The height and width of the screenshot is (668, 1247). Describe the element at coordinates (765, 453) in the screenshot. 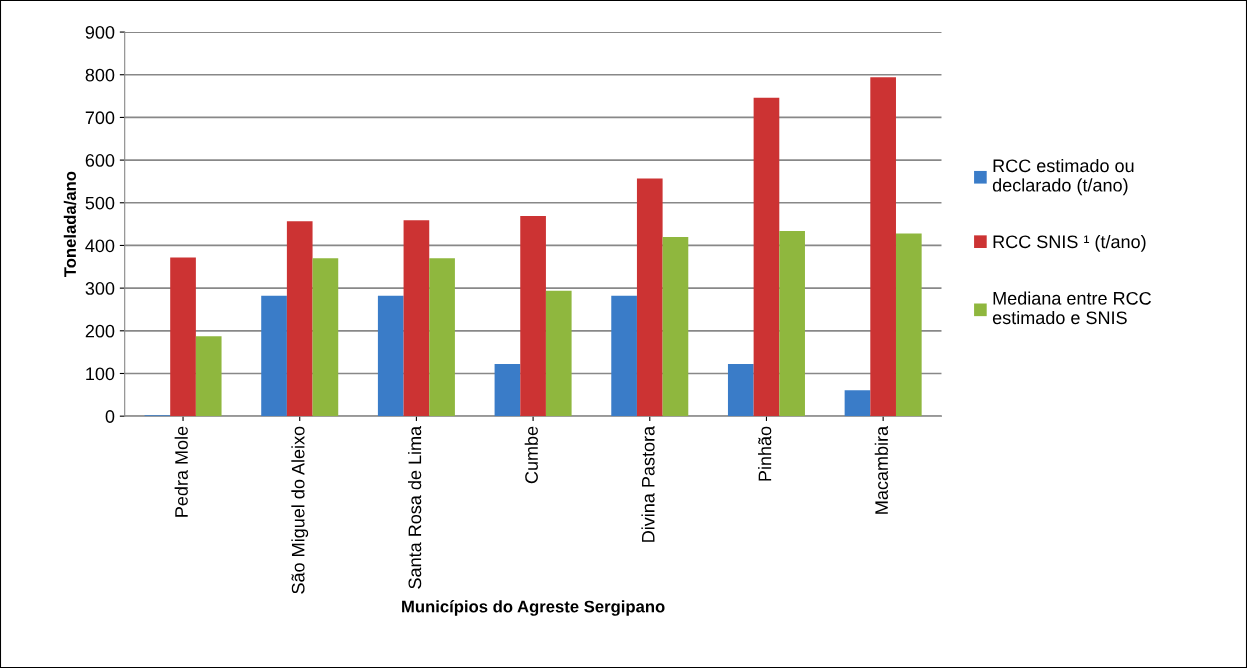

I see `x-tick-label: Pinhão` at that location.